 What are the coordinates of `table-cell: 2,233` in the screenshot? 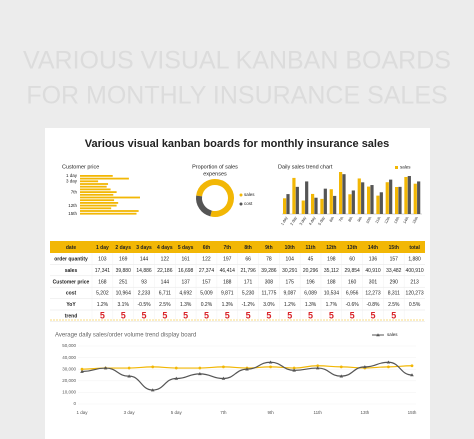 It's located at (144, 294).